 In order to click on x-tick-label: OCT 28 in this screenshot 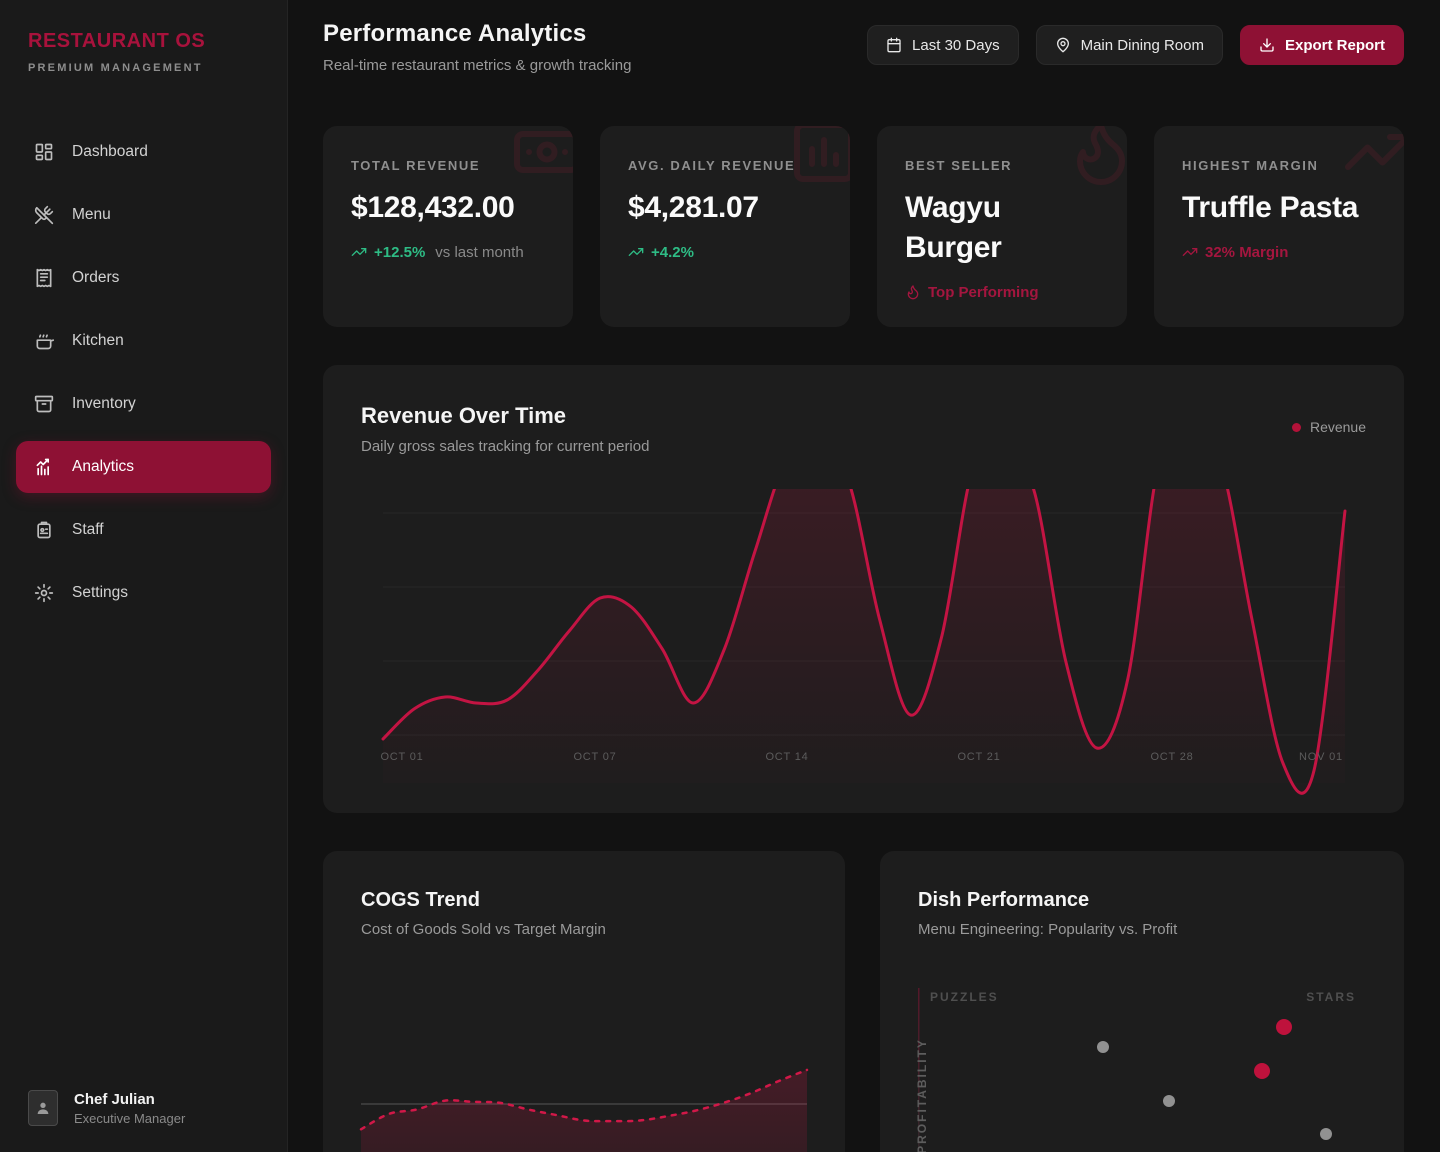, I will do `click(1171, 757)`.